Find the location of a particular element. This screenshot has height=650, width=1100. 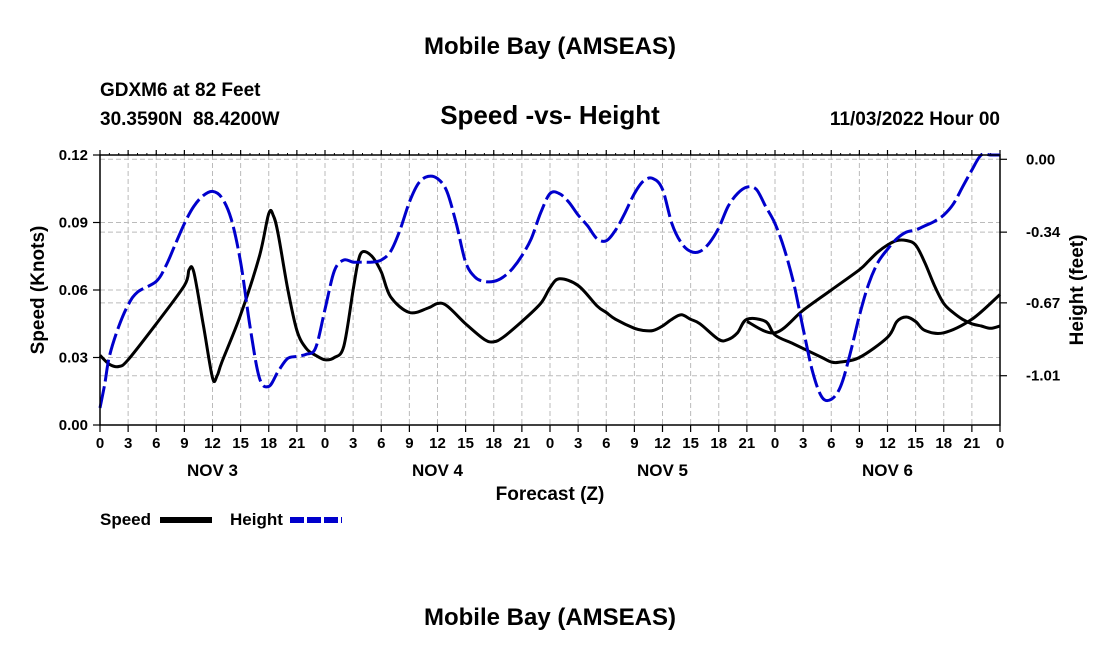

right-y-tick-label: -0.34 is located at coordinates (1043, 232).